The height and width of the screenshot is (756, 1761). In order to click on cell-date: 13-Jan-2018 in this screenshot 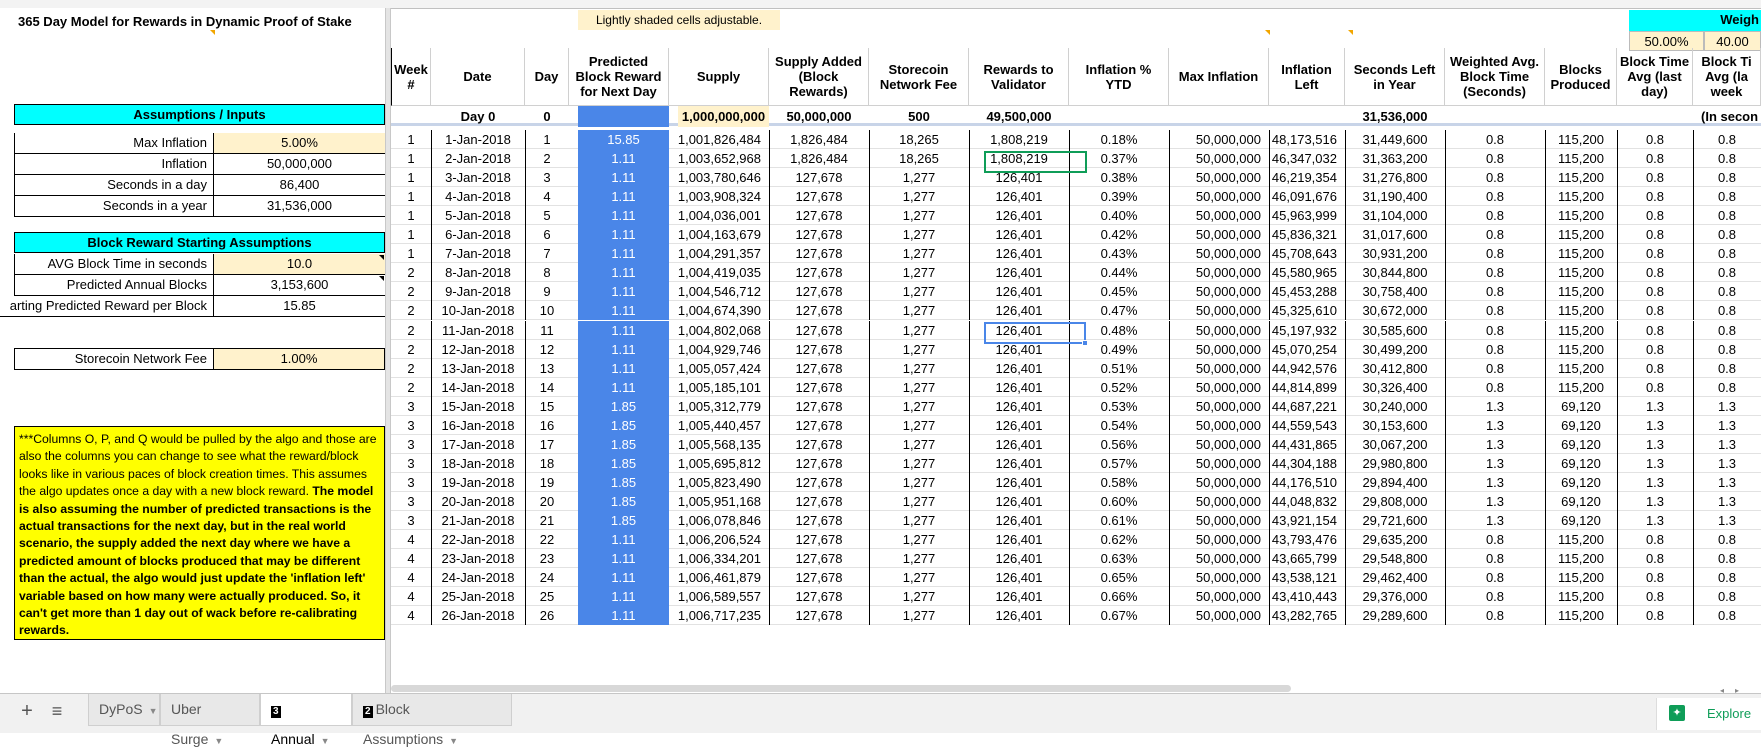, I will do `click(478, 368)`.